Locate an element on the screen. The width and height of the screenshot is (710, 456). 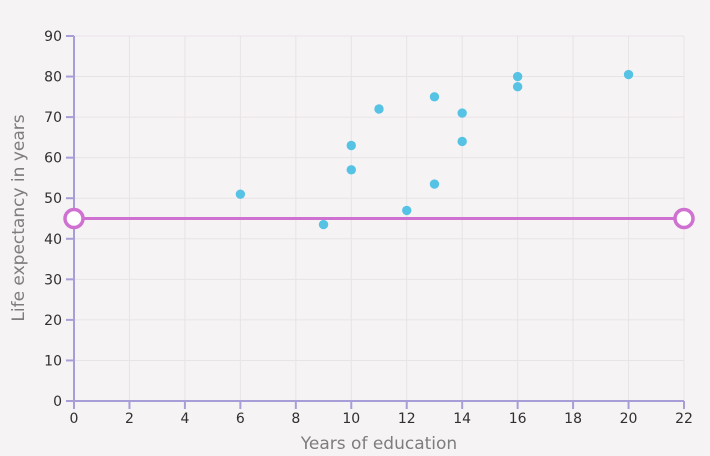
y-tick-label: 10 is located at coordinates (53, 361).